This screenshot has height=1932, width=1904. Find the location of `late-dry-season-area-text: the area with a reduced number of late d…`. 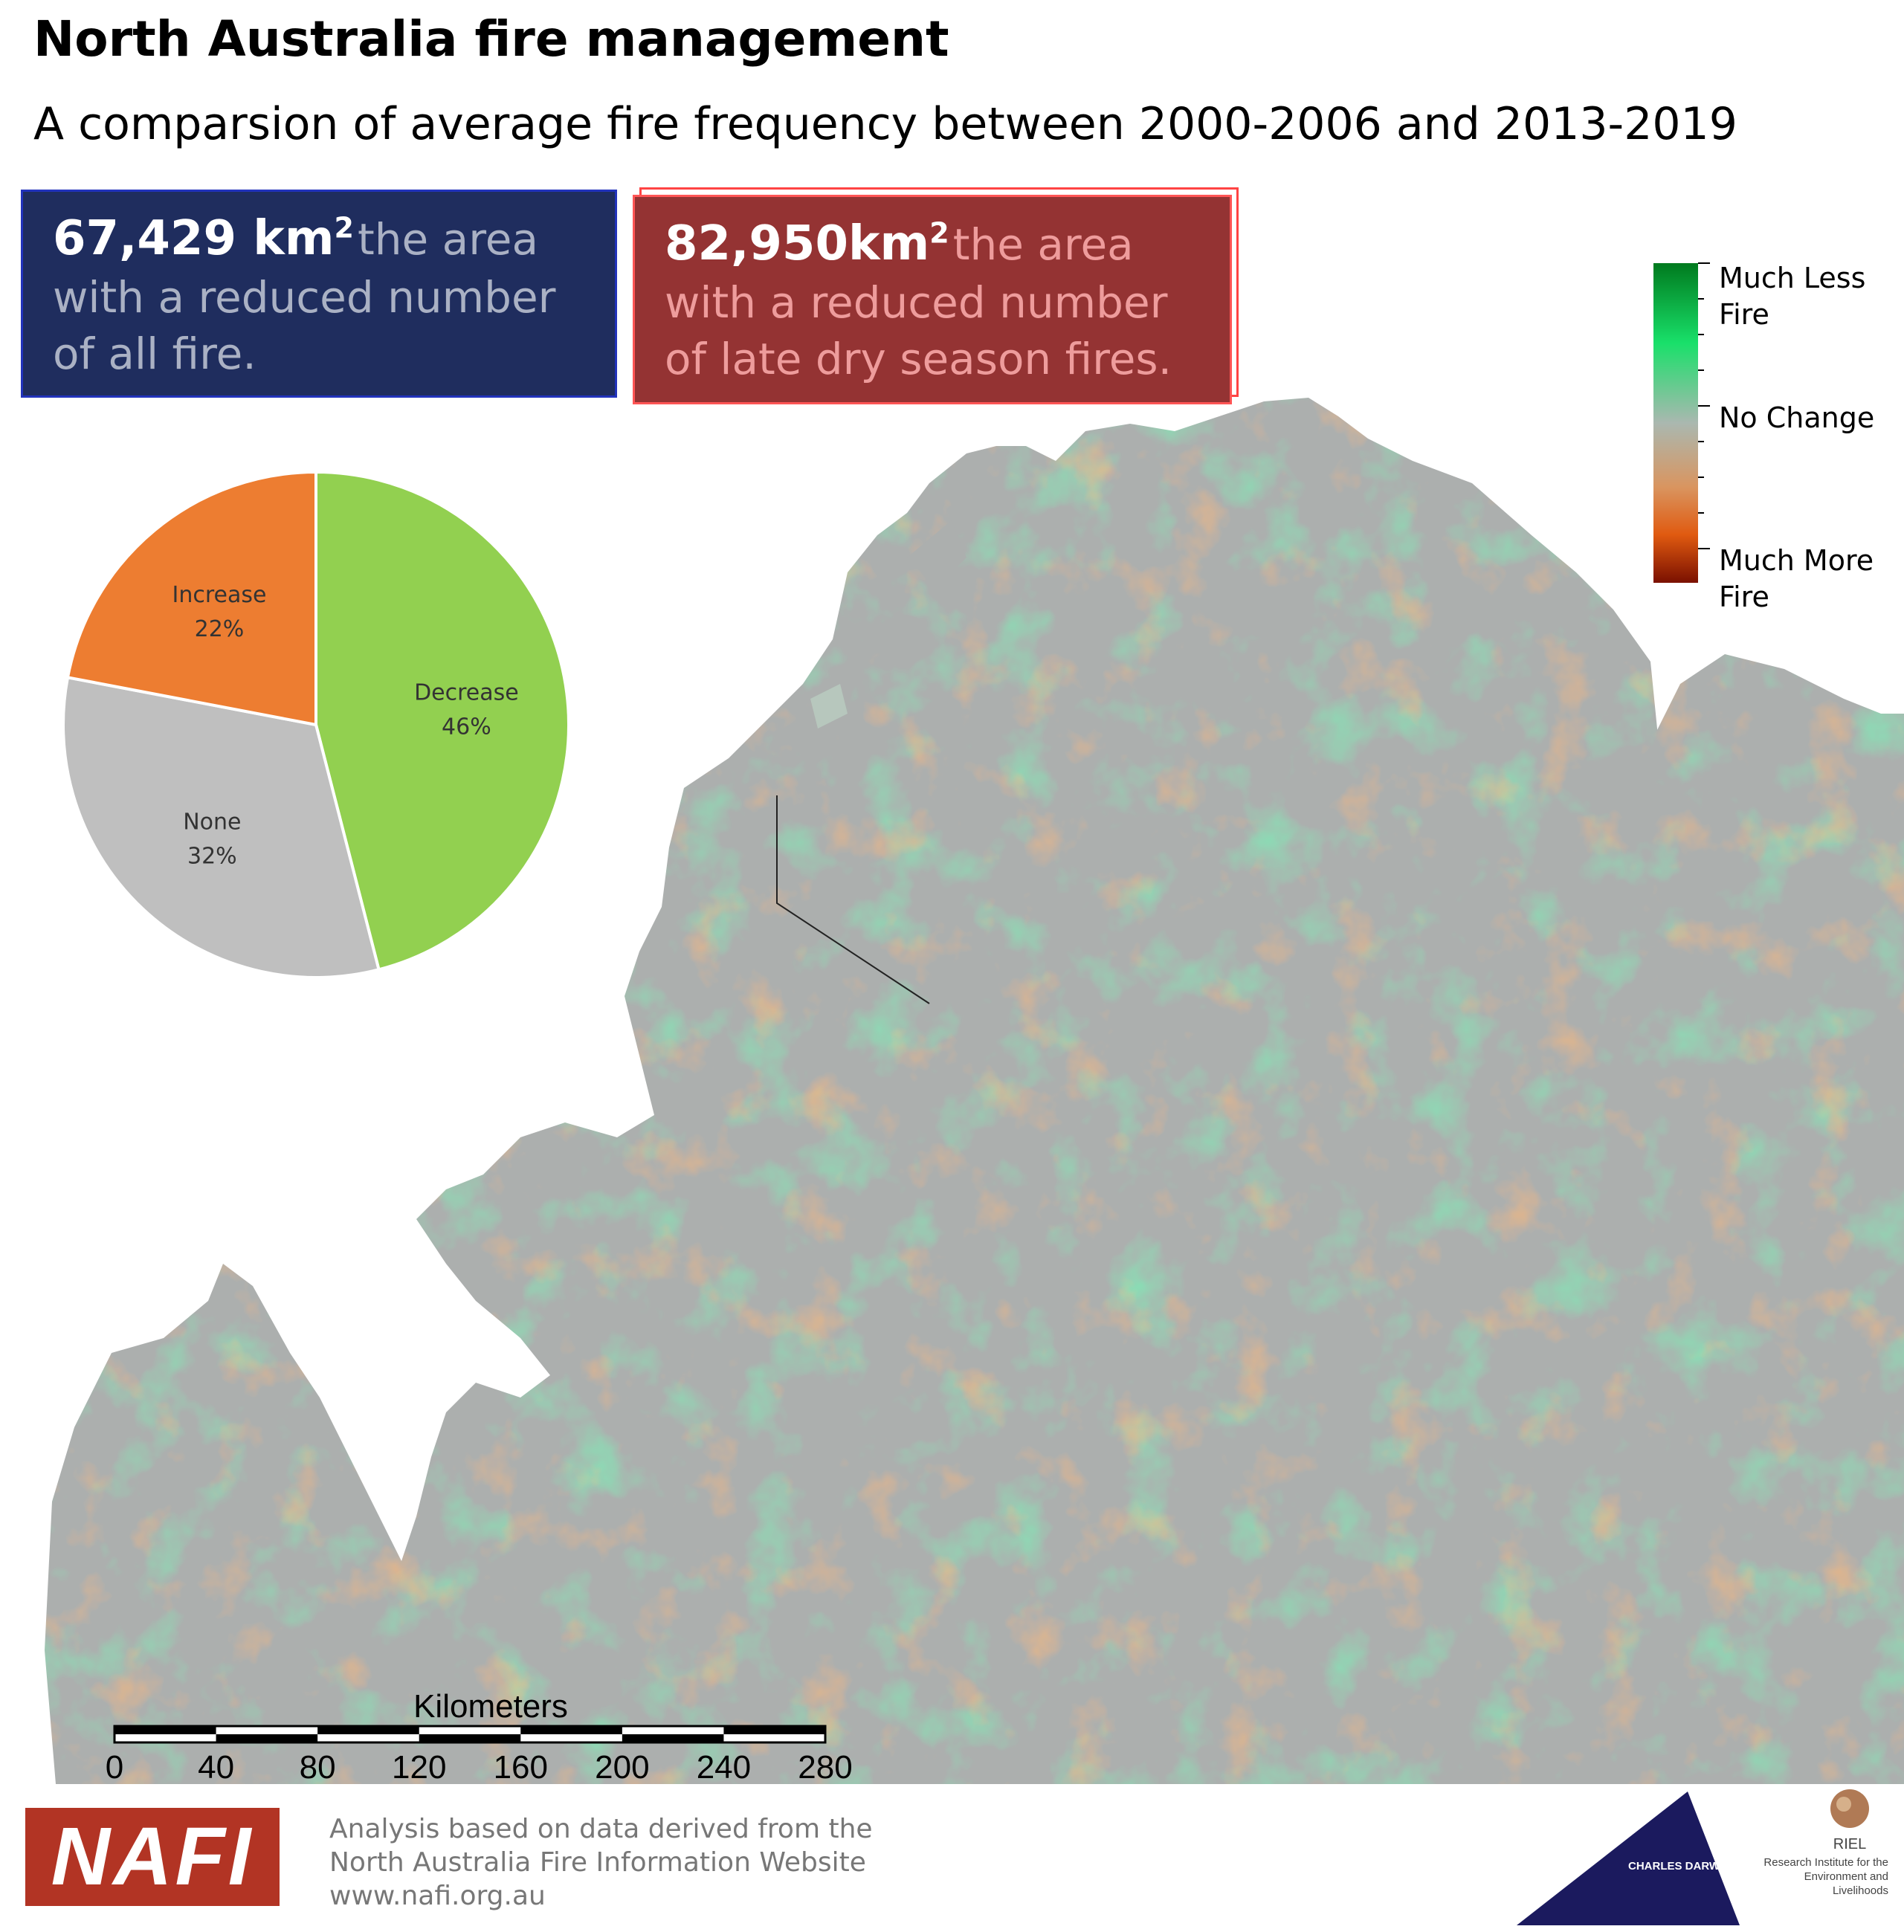

late-dry-season-area-text: the area with a reduced number of late d… is located at coordinates (919, 301).